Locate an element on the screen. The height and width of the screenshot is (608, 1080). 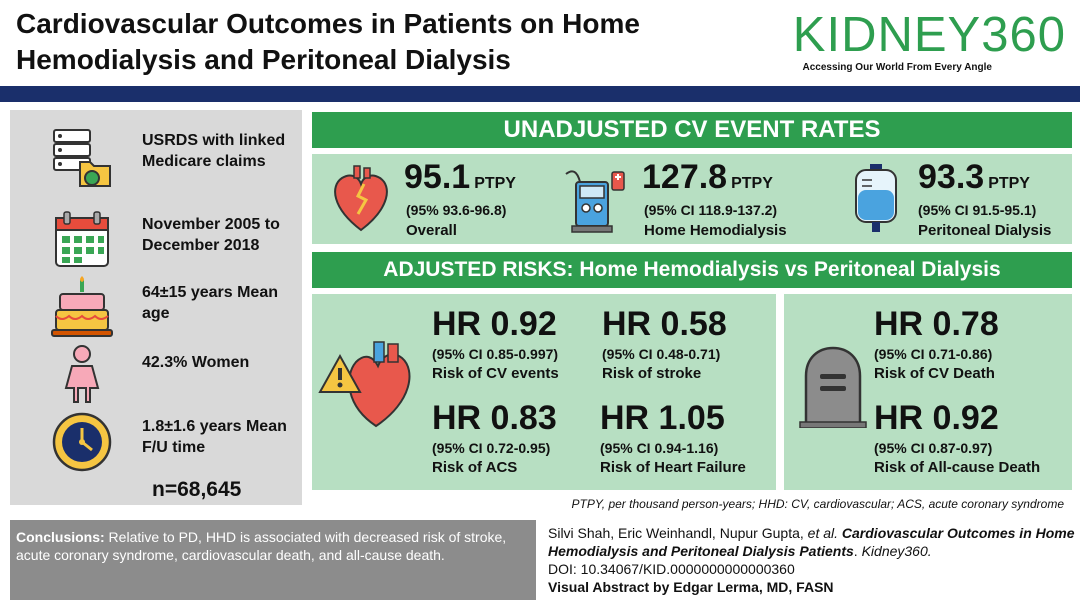
hr-all-cause-death-value: HR 0.92 is located at coordinates (936, 418).